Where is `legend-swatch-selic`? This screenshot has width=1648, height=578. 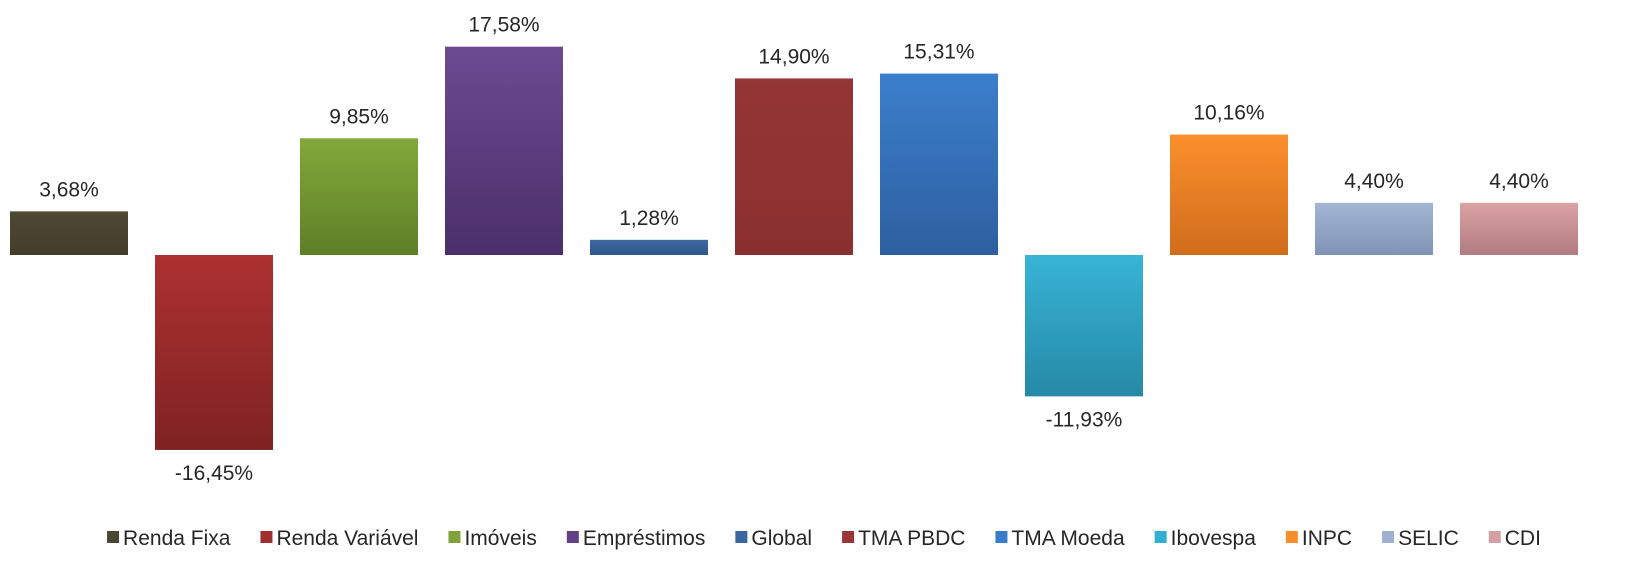
legend-swatch-selic is located at coordinates (1388, 537).